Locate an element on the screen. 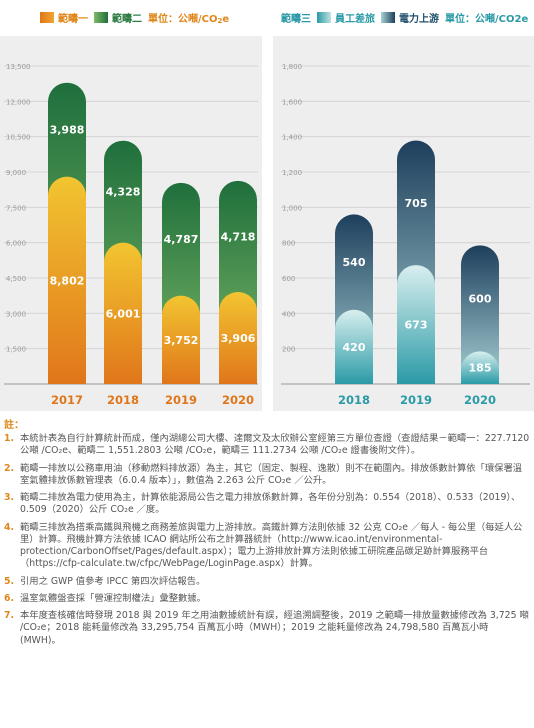 This screenshot has width=534, height=728. bar-travel-2018 is located at coordinates (354, 346).